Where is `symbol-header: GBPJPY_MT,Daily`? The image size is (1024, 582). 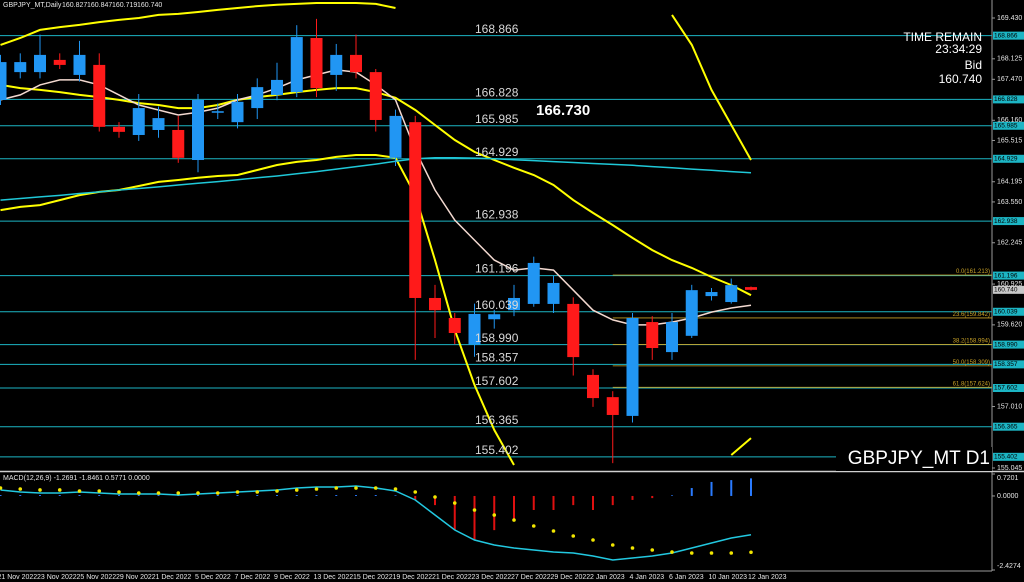 symbol-header: GBPJPY_MT,Daily is located at coordinates (32, 5).